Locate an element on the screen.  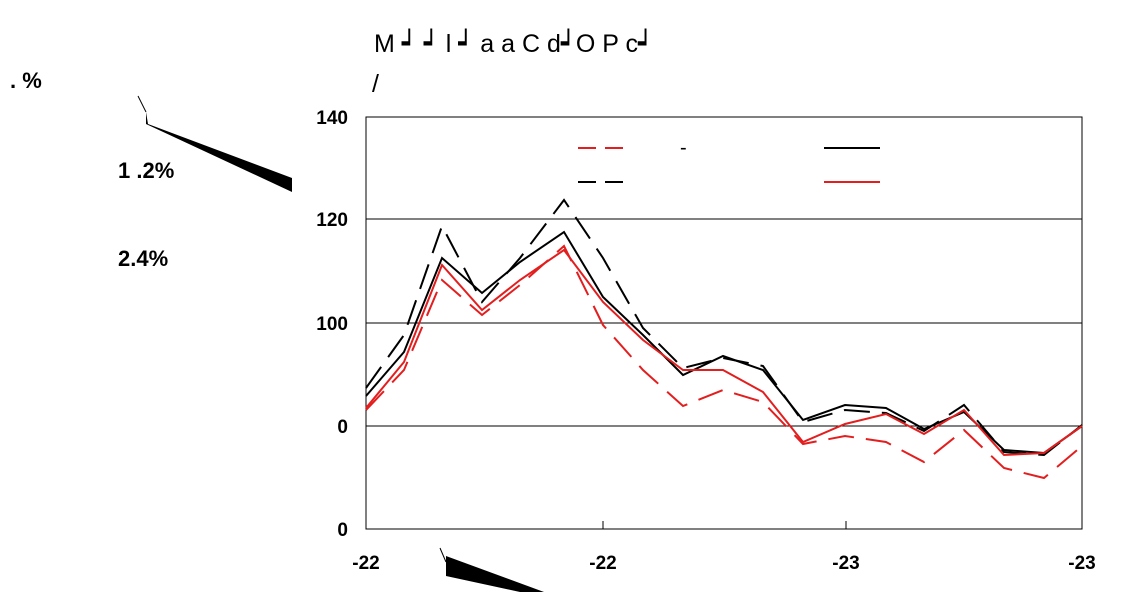
y-tick-label: 100 is located at coordinates (332, 324).